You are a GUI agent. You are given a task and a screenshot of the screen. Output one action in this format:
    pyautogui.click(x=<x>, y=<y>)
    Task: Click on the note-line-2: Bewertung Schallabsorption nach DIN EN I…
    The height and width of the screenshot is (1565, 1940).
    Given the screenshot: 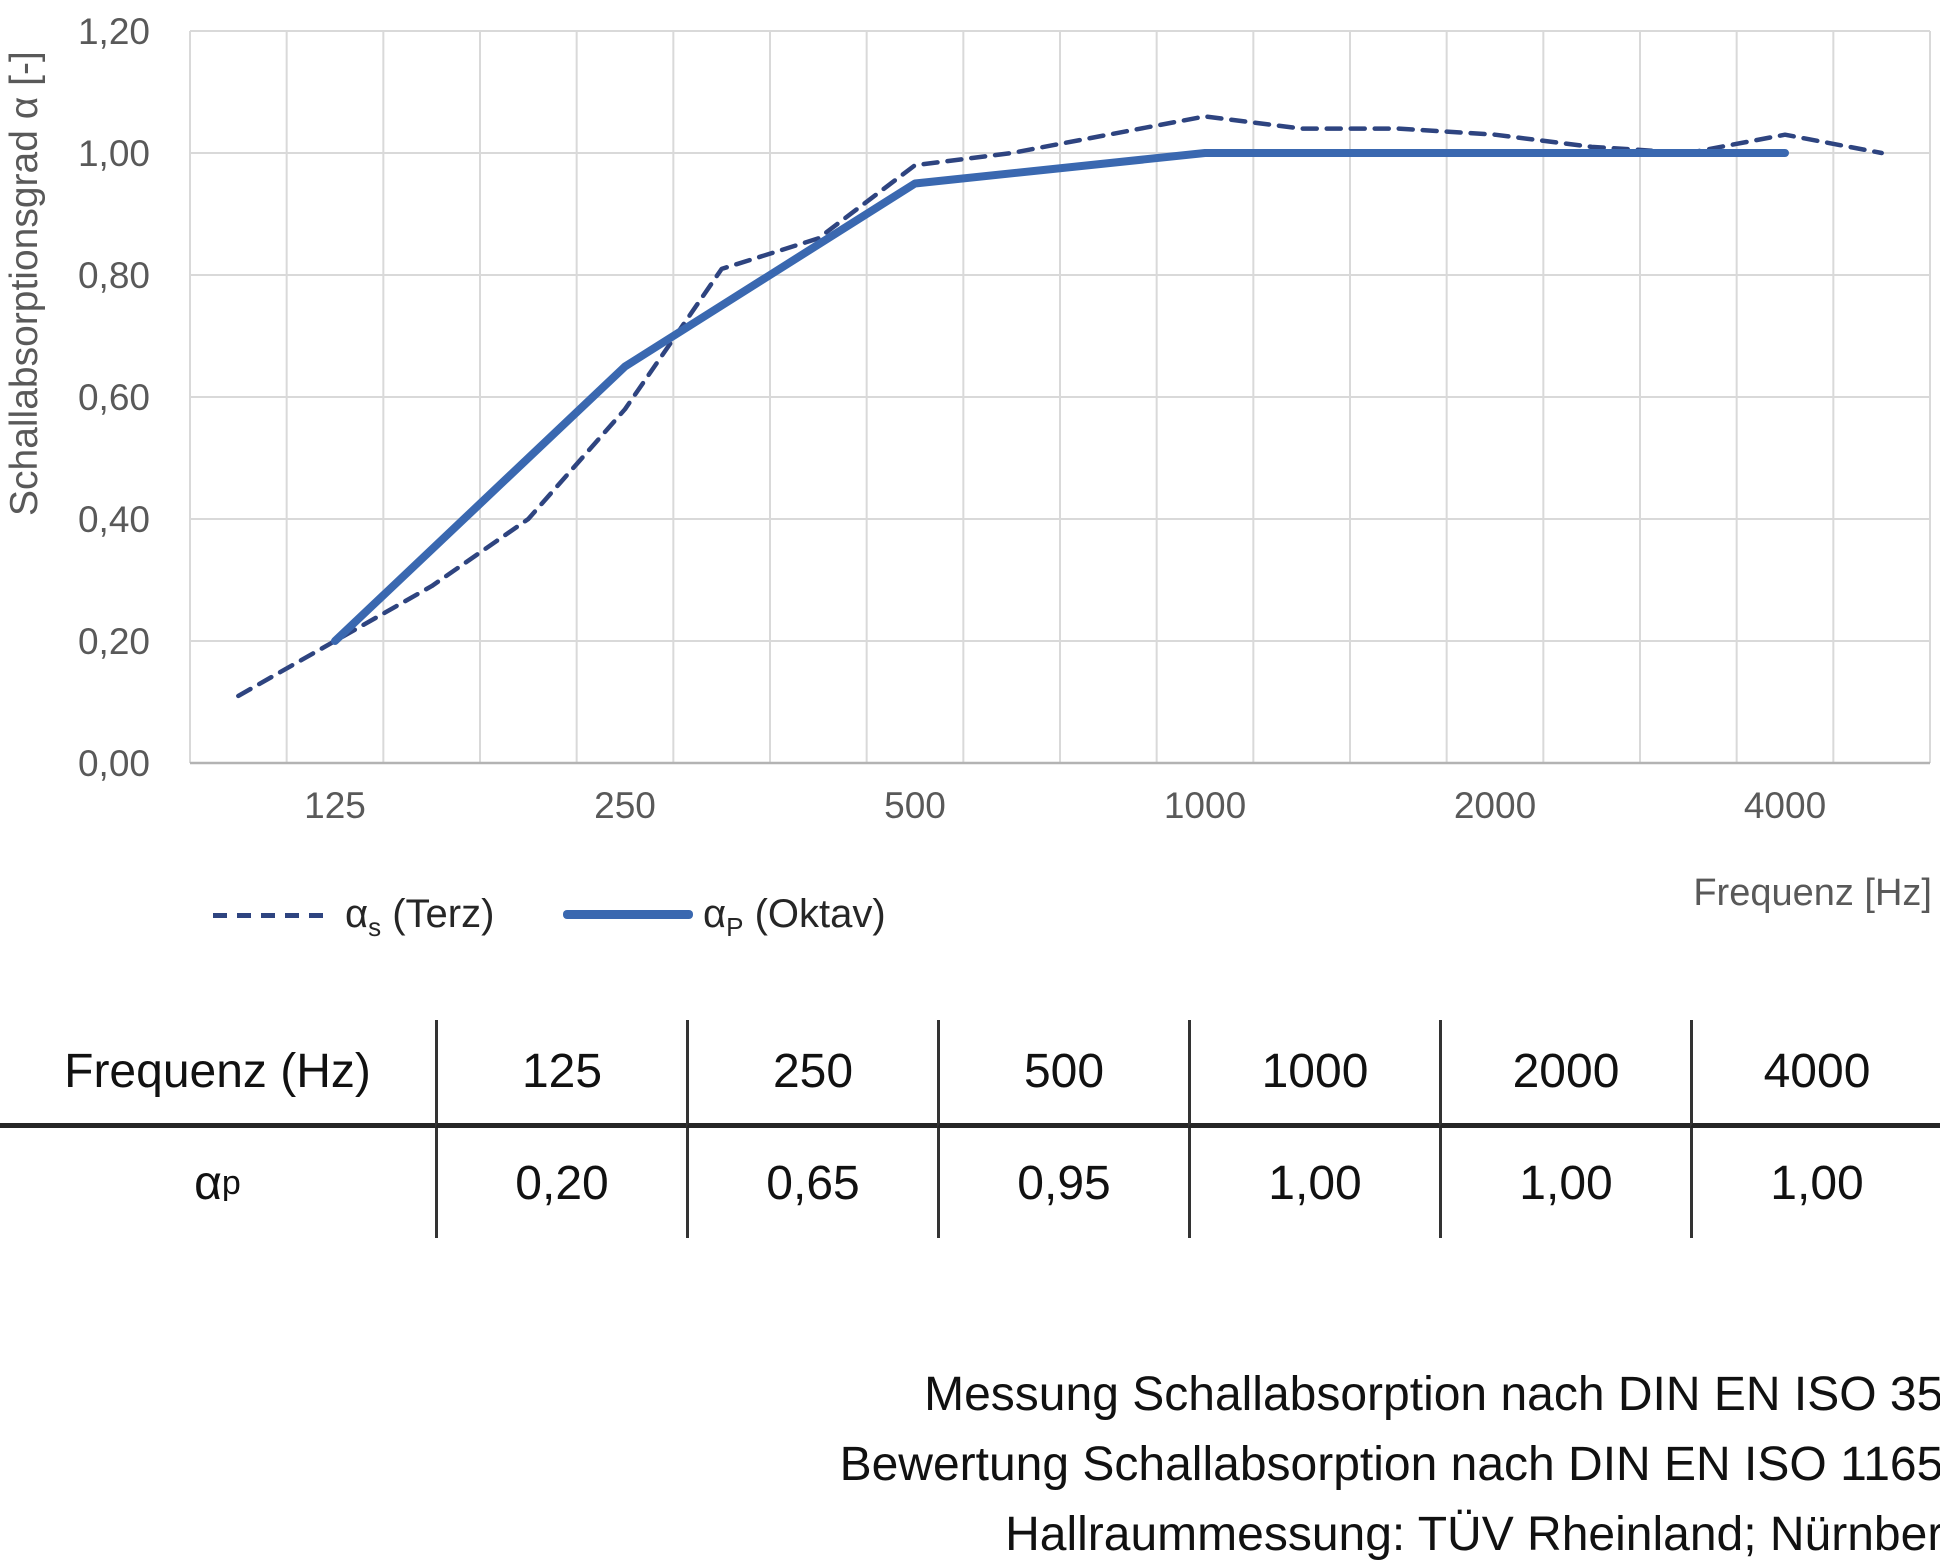 What is the action you would take?
    pyautogui.click(x=1389, y=1464)
    